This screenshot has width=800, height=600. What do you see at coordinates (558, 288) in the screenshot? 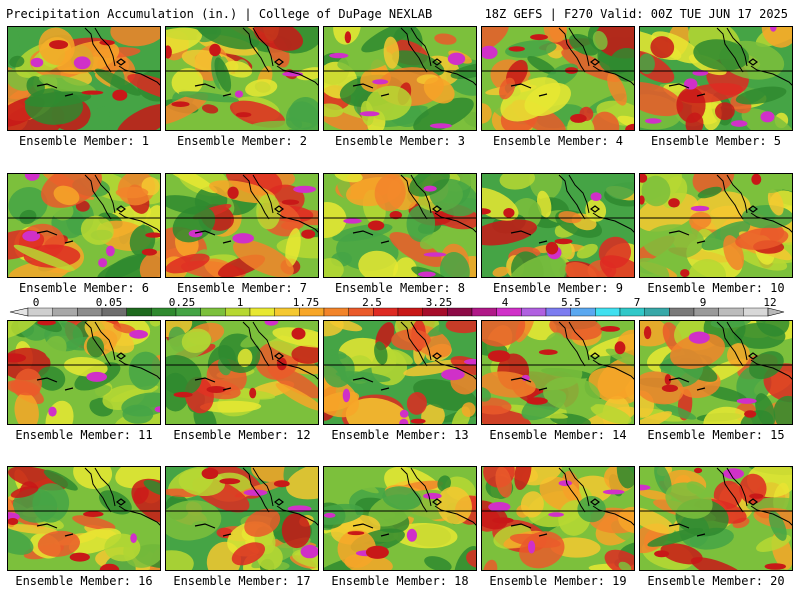
I see `ensemble-member-caption: Ensemble Member: 9` at bounding box center [558, 288].